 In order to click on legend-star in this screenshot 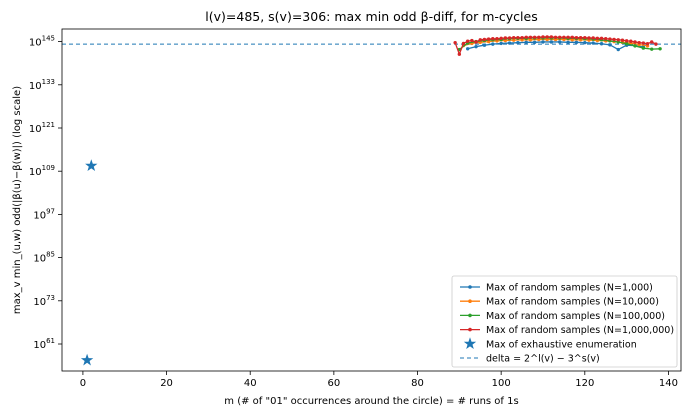, I will do `click(470, 343)`.